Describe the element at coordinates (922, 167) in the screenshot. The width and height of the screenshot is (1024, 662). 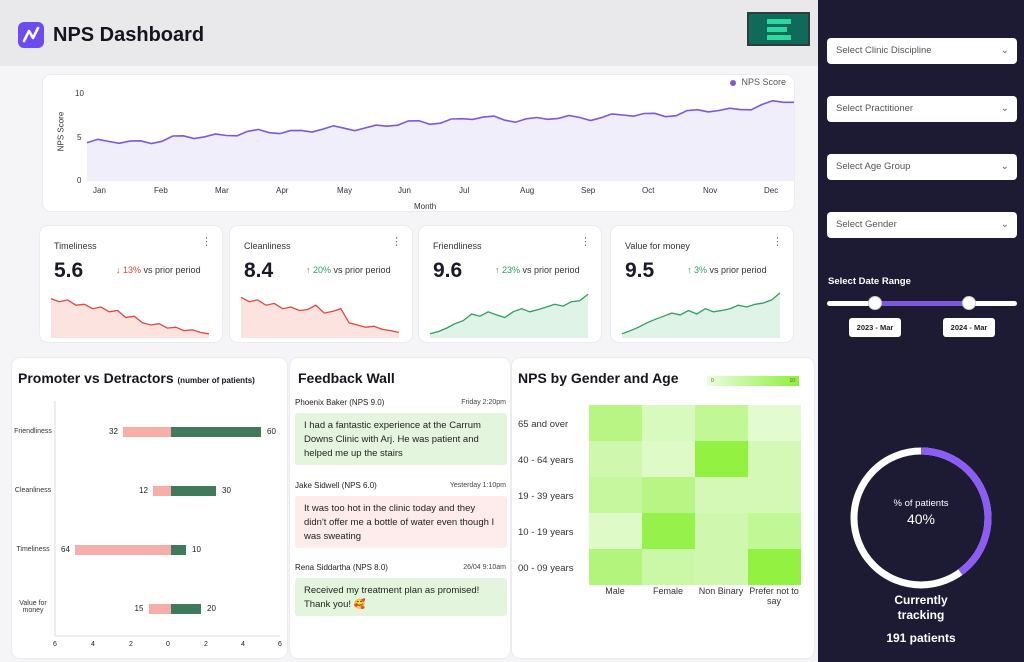
I see `age-group-select: Select Age Group ⌄` at that location.